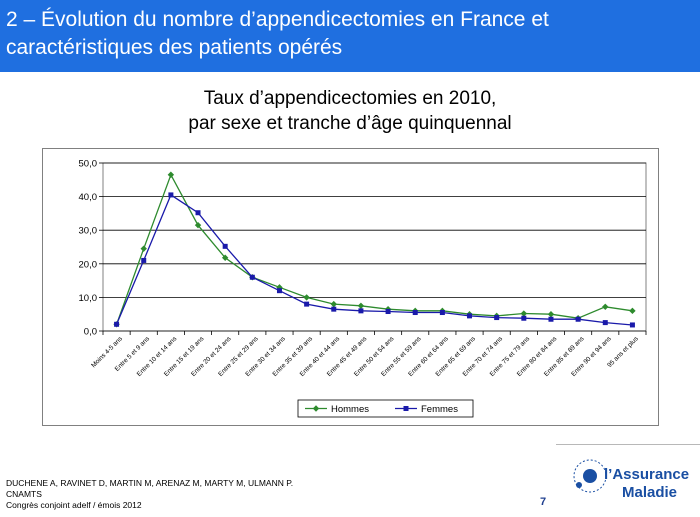  What do you see at coordinates (650, 492) in the screenshot?
I see `logo-text-line2: Maladie` at bounding box center [650, 492].